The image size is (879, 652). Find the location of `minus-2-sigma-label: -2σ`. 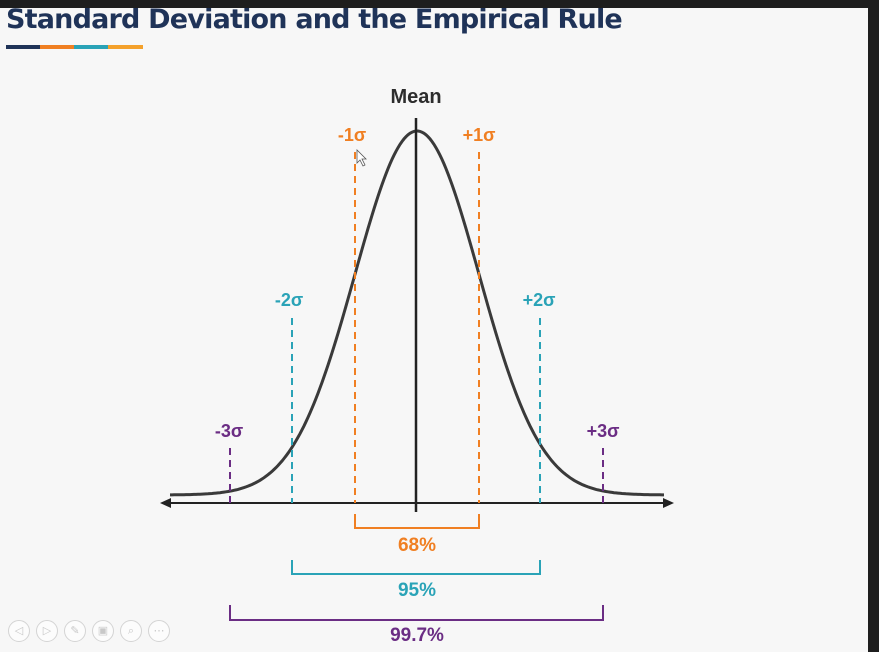

minus-2-sigma-label: -2σ is located at coordinates (289, 300).